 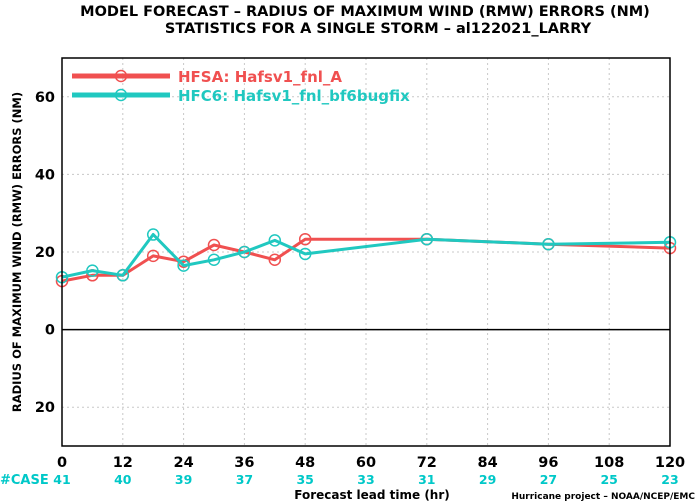 I want to click on case-count: 39, so click(x=183, y=479).